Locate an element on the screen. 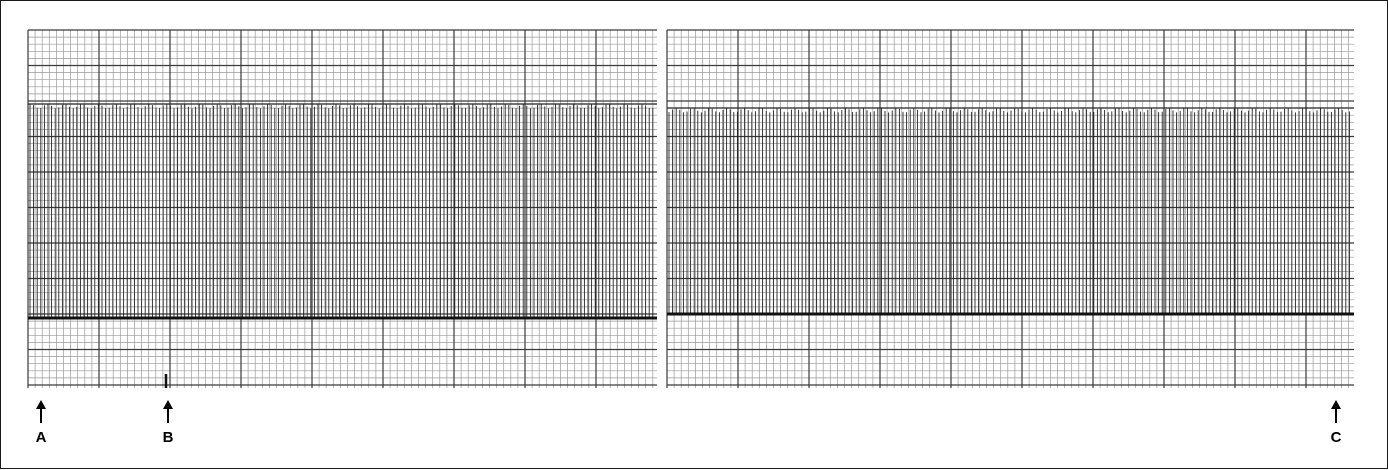 The image size is (1388, 470). marker-b: B is located at coordinates (168, 423).